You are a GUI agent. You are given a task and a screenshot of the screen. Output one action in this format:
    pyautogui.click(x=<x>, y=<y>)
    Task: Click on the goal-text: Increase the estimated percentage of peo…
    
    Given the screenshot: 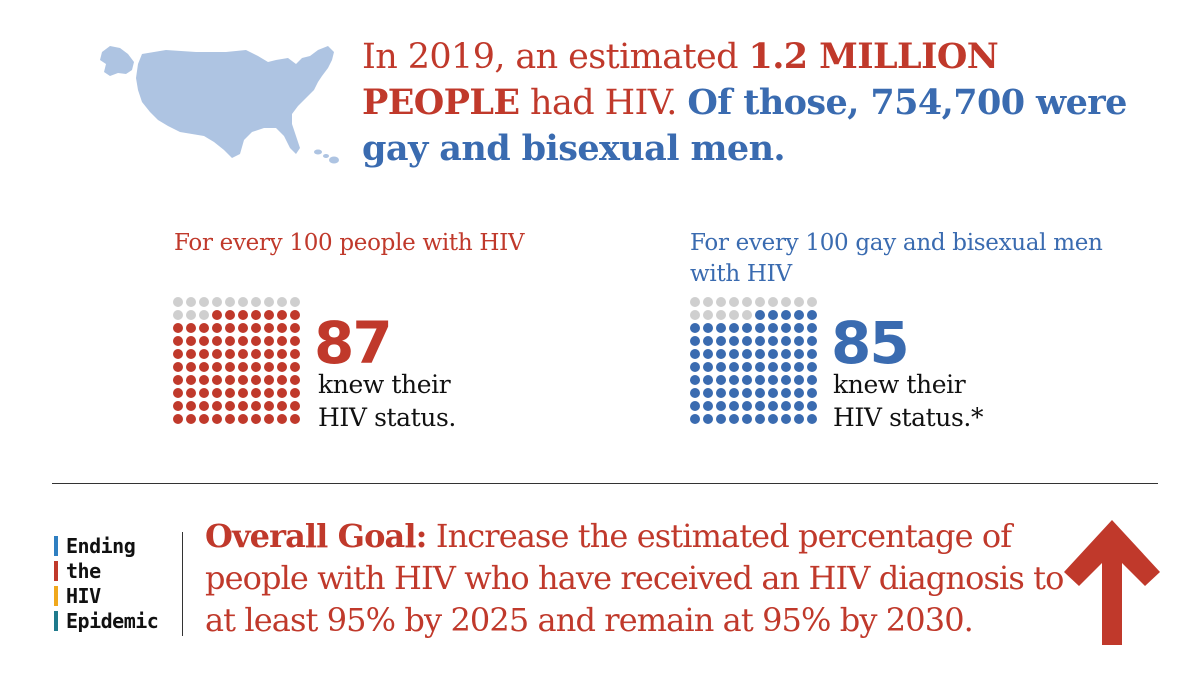 What is the action you would take?
    pyautogui.click(x=634, y=578)
    